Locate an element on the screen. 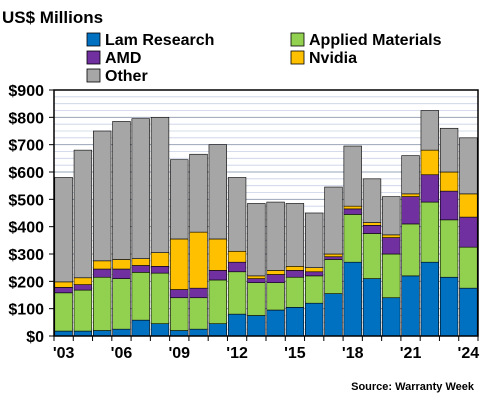 This screenshot has width=480, height=400. x-tick-label: '09 is located at coordinates (179, 353).